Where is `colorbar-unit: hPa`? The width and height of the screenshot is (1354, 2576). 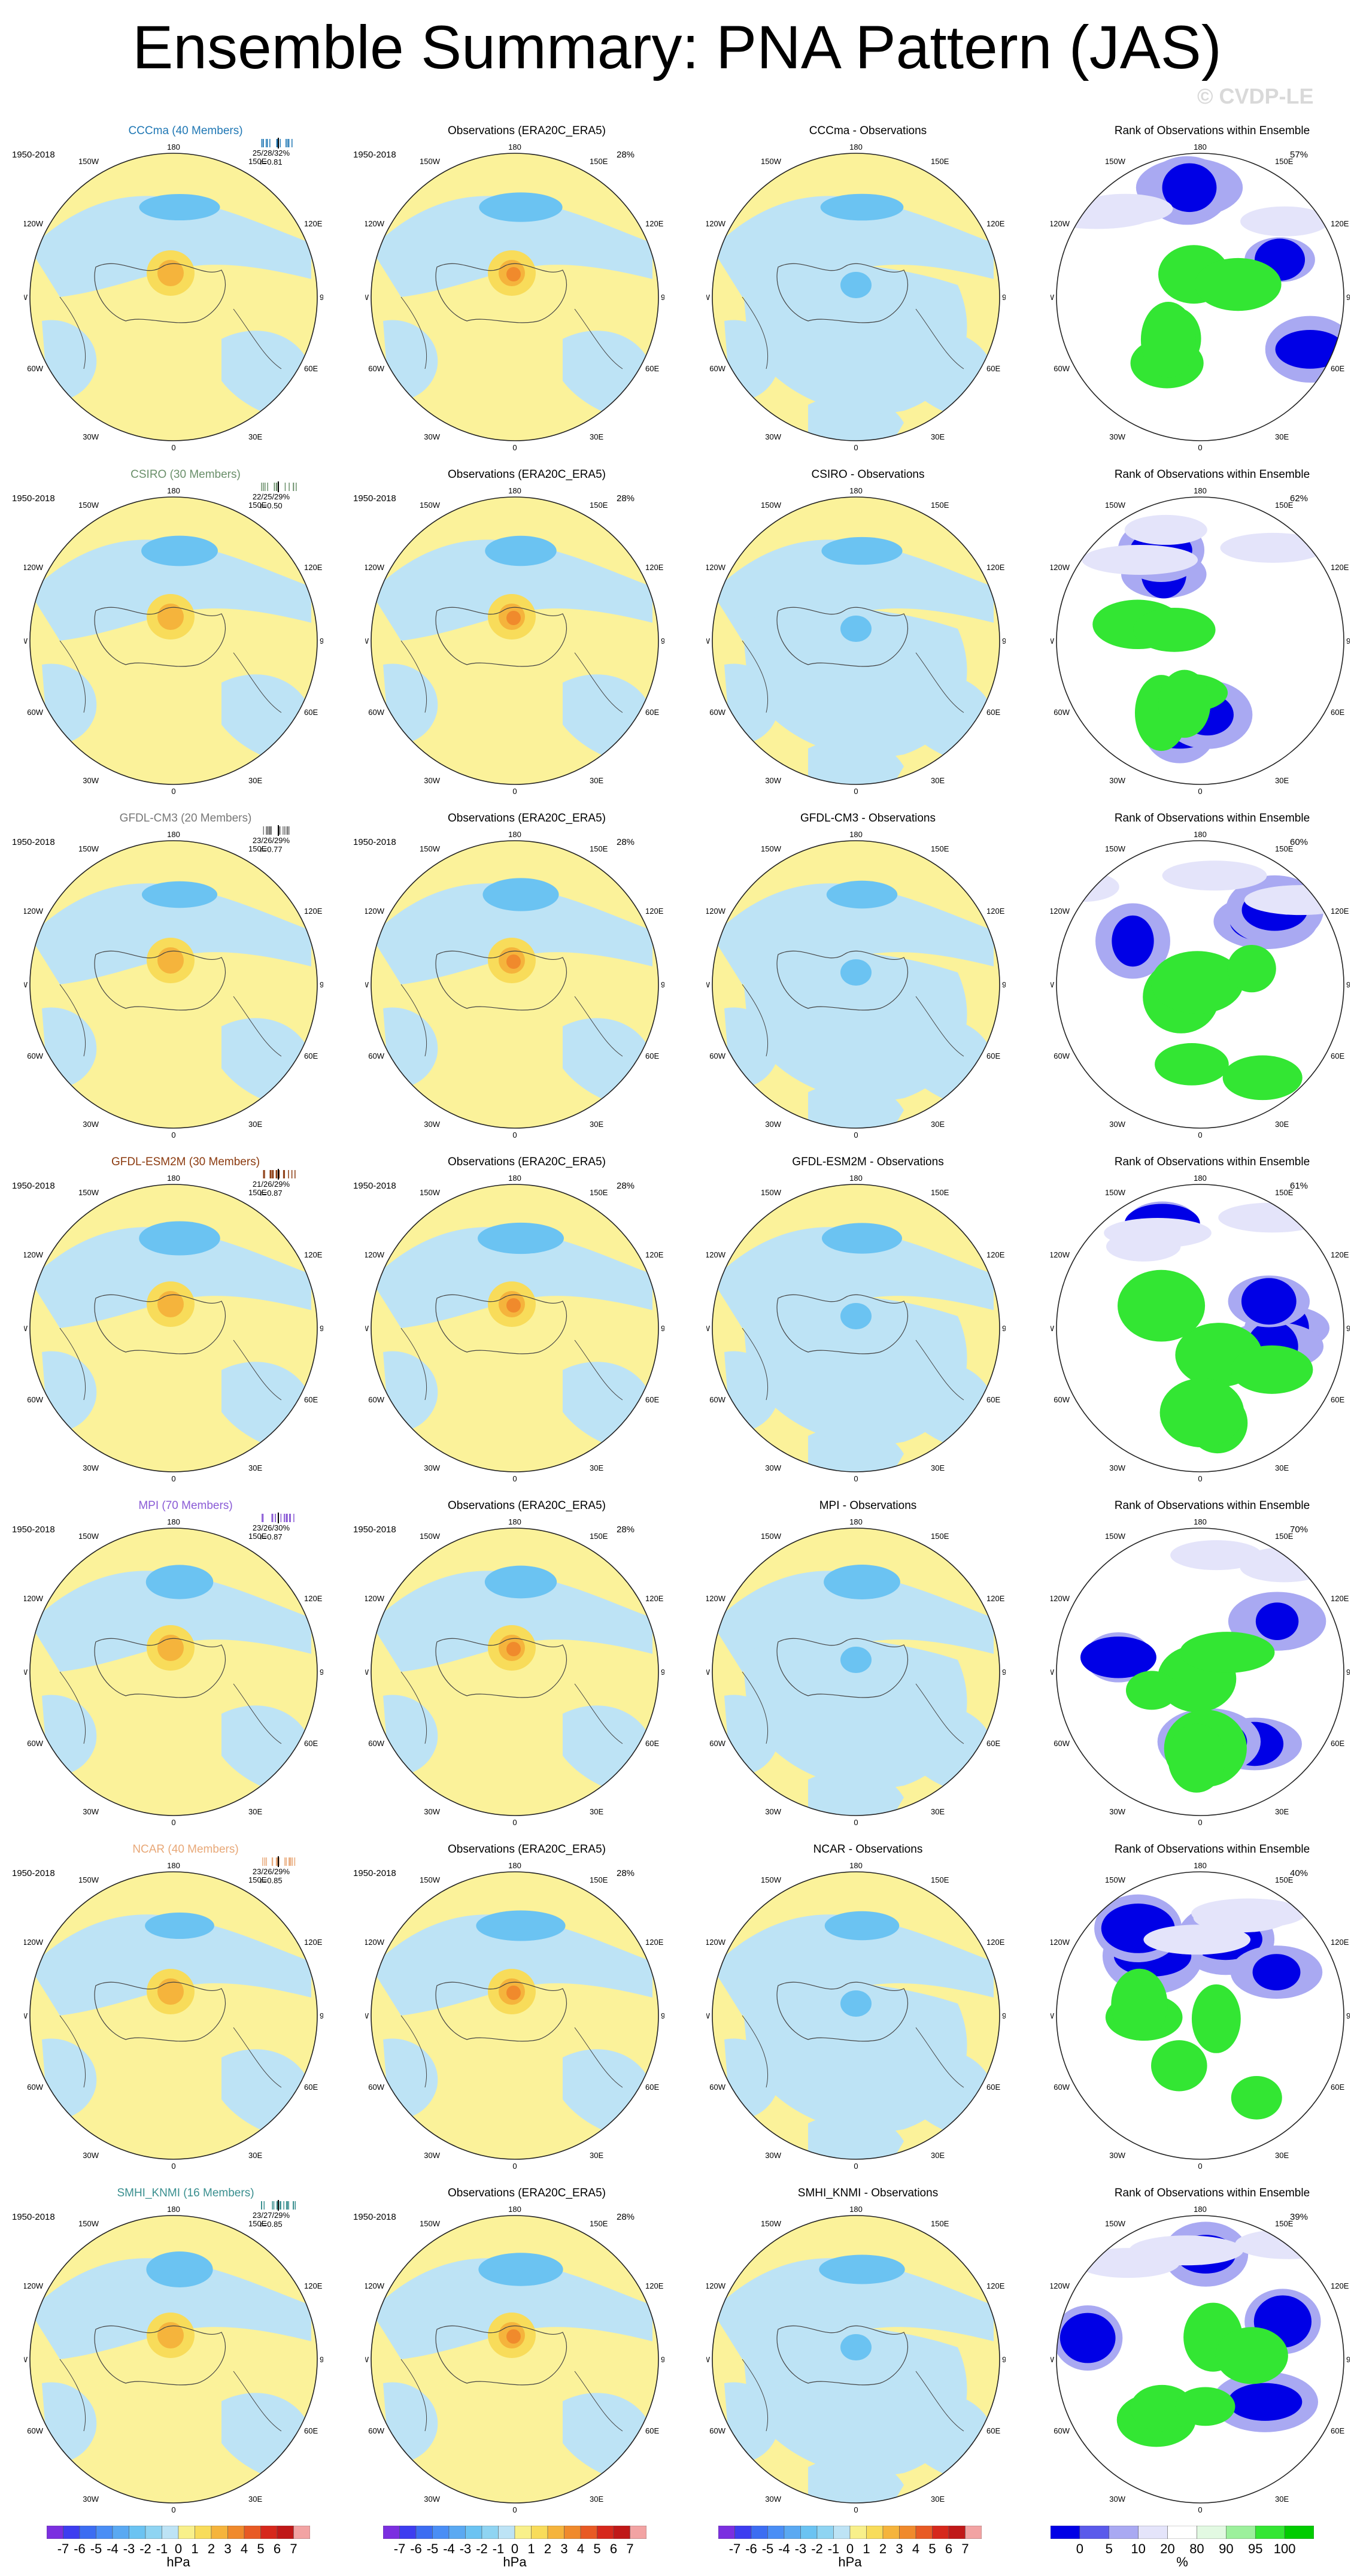 colorbar-unit: hPa is located at coordinates (515, 2561).